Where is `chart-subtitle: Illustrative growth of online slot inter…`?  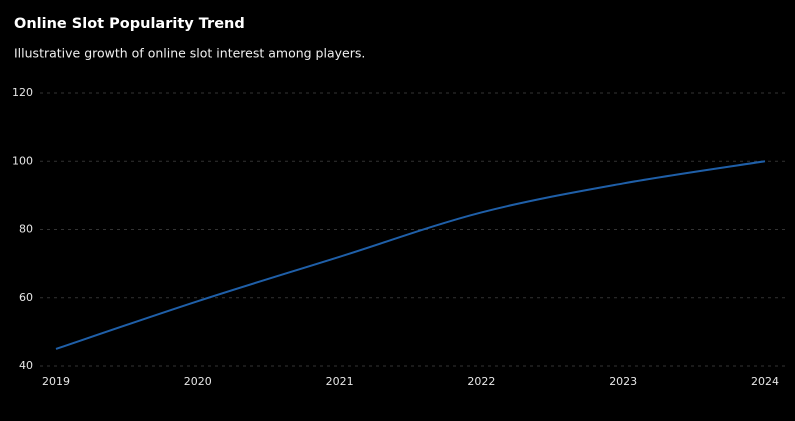 chart-subtitle: Illustrative growth of online slot inter… is located at coordinates (189, 53).